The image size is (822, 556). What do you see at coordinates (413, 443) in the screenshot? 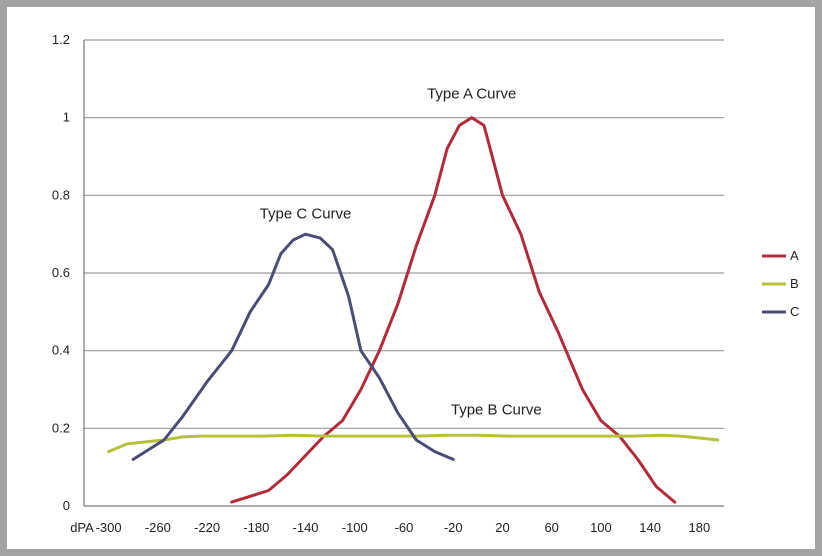
I see `series-line-b` at bounding box center [413, 443].